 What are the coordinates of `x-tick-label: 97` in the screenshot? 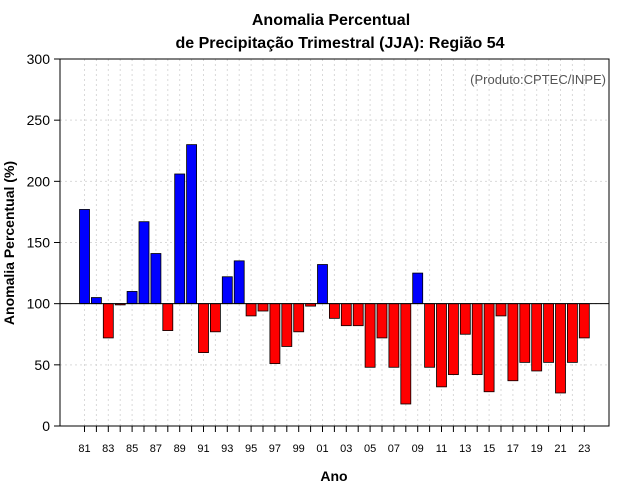 It's located at (275, 449).